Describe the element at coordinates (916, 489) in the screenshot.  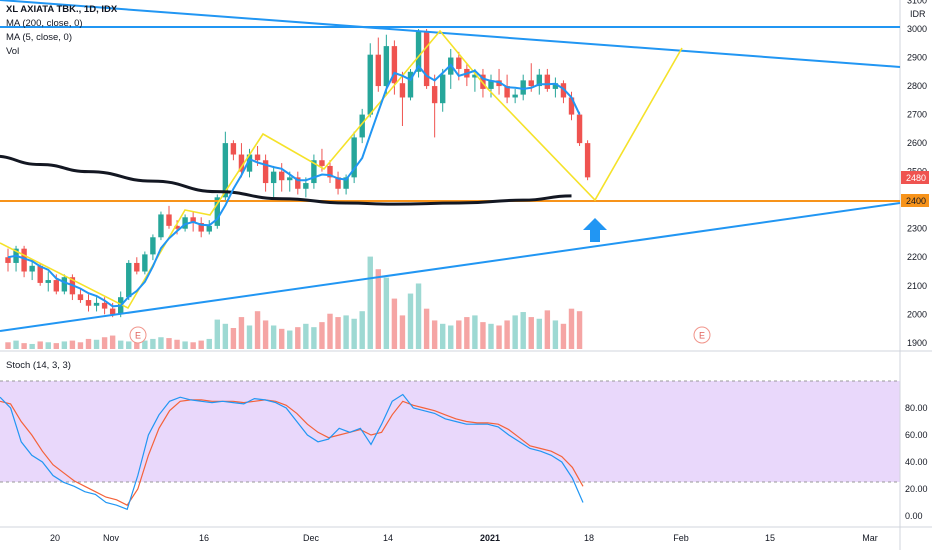
I see `stoch-tick-label: 20.00` at that location.